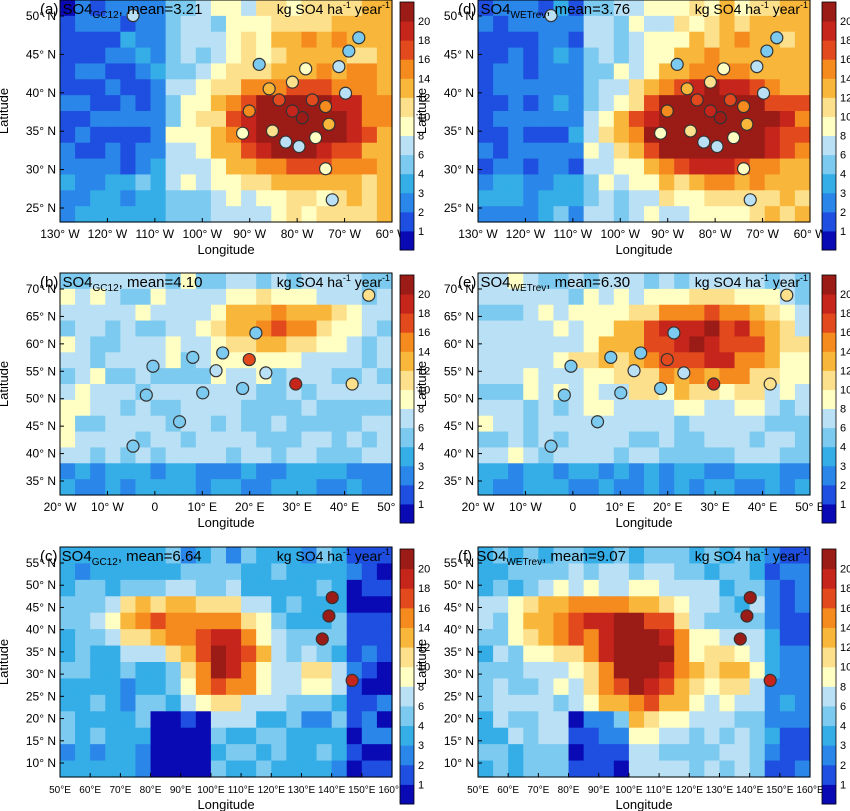 The height and width of the screenshot is (811, 850). Describe the element at coordinates (41, 719) in the screenshot. I see `y-tick-label: 20° N` at that location.